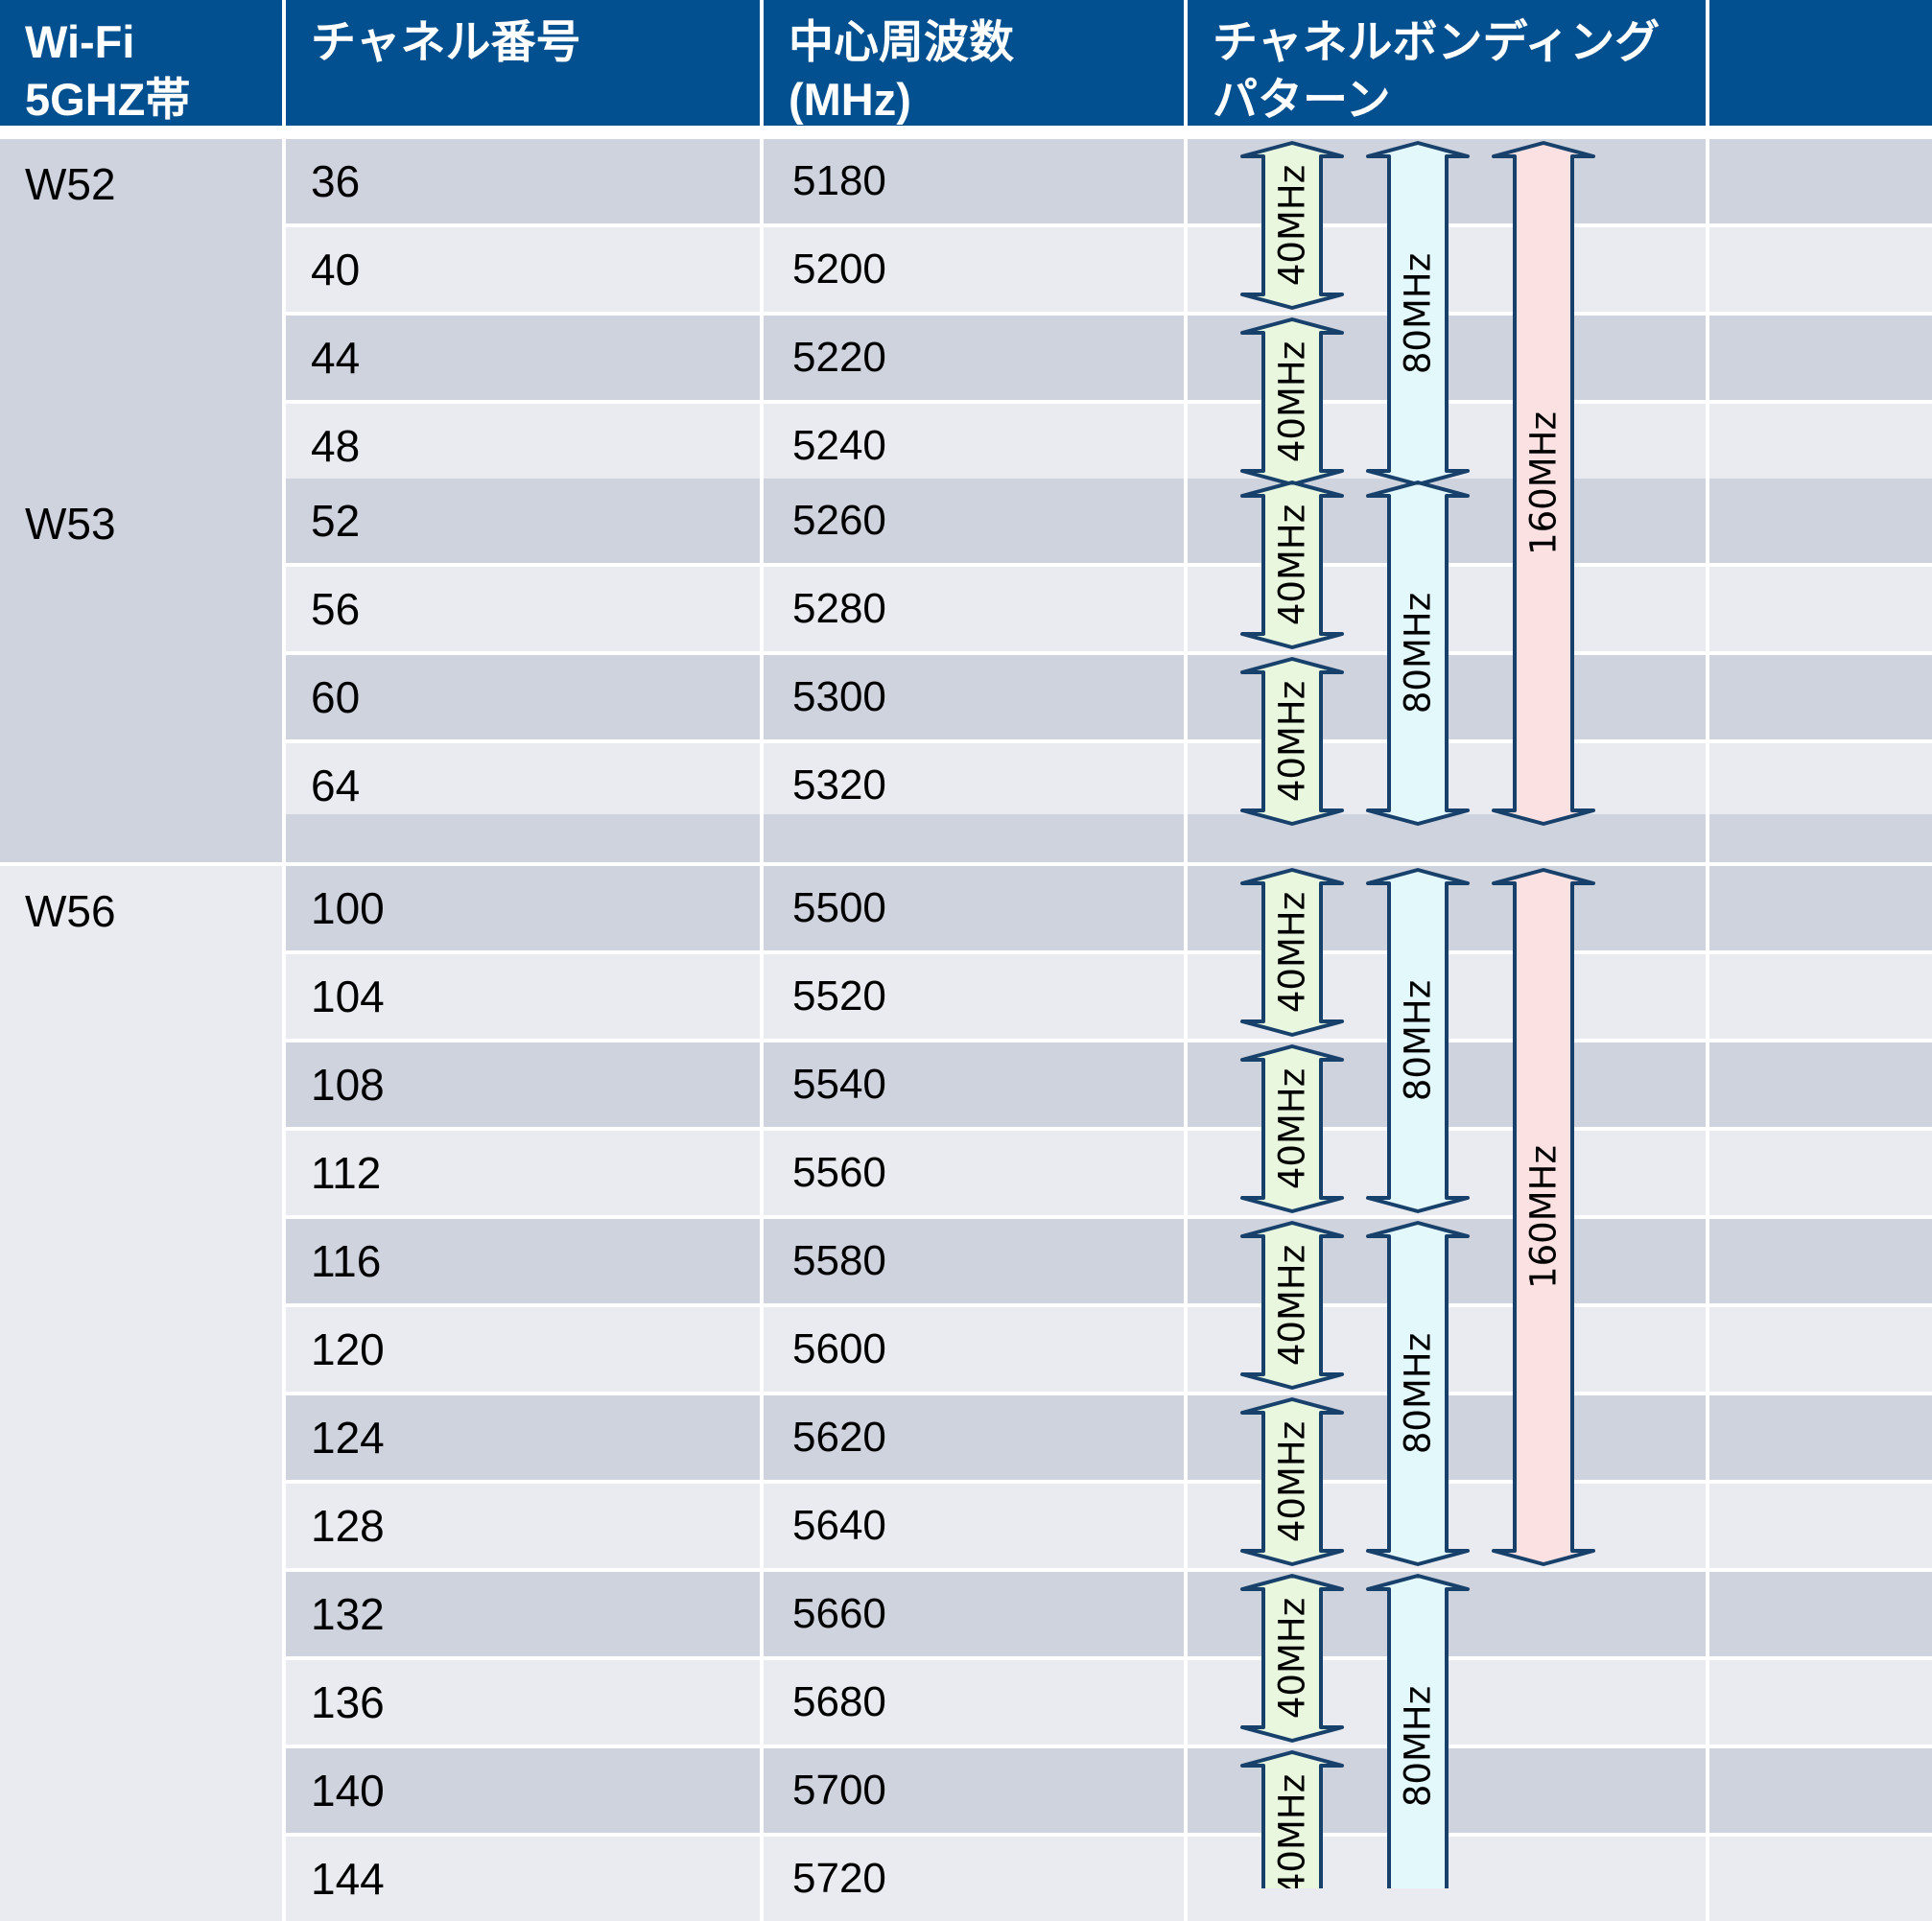 The width and height of the screenshot is (1932, 1921). What do you see at coordinates (523, 1437) in the screenshot?
I see `channel-cell: 124` at bounding box center [523, 1437].